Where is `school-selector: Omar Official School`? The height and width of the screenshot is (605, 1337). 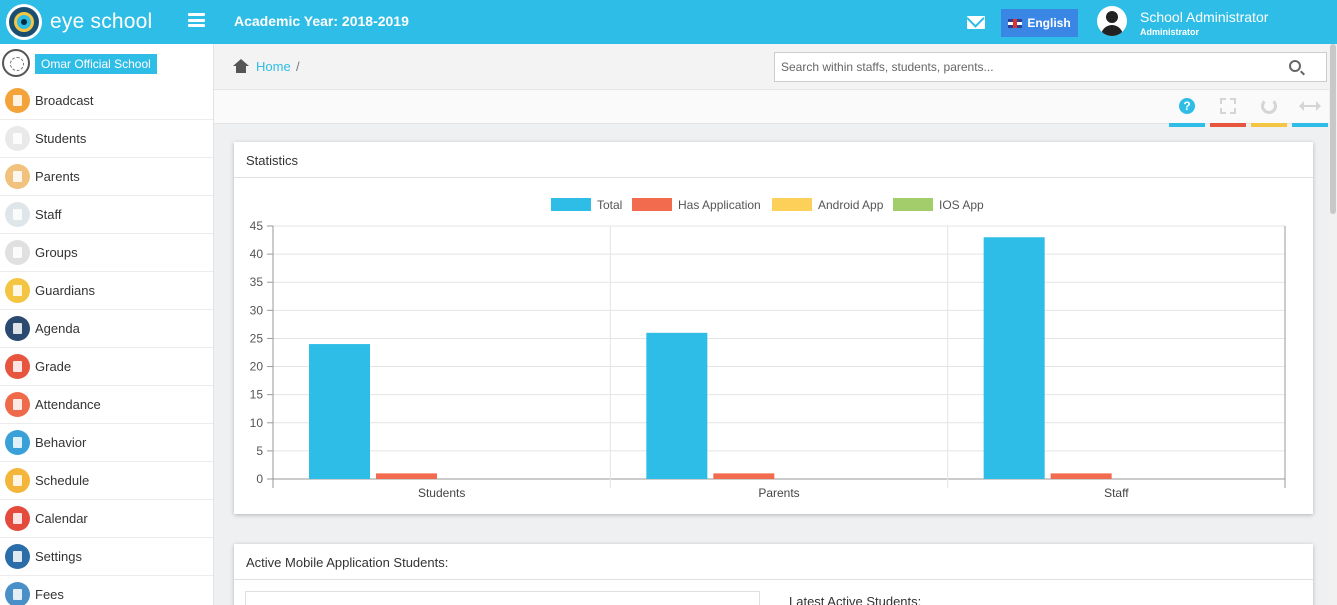
school-selector: Omar Official School is located at coordinates (106, 63).